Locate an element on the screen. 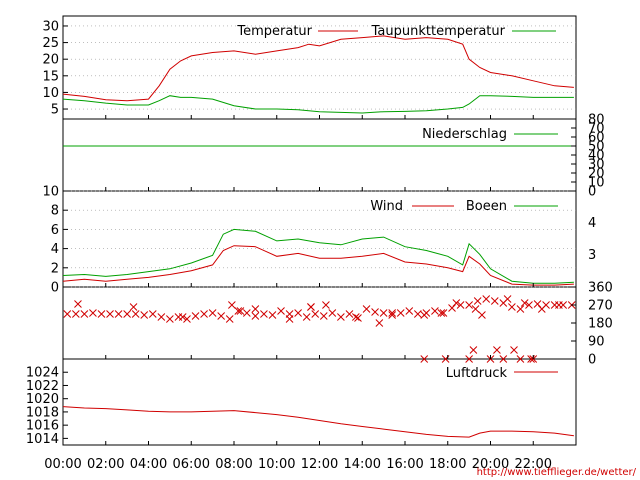  right-tick-label: 3 is located at coordinates (592, 255).